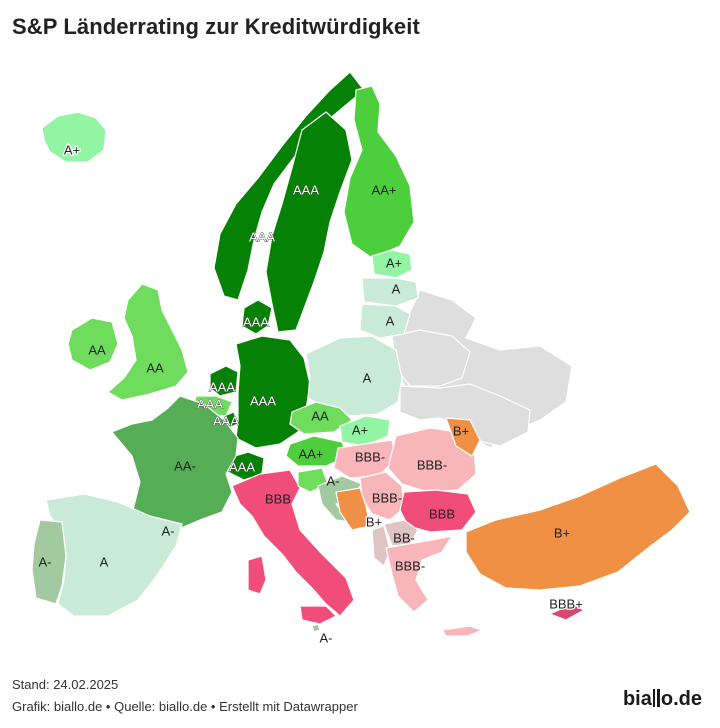  Describe the element at coordinates (320, 416) in the screenshot. I see `label-czechia: AA` at that location.